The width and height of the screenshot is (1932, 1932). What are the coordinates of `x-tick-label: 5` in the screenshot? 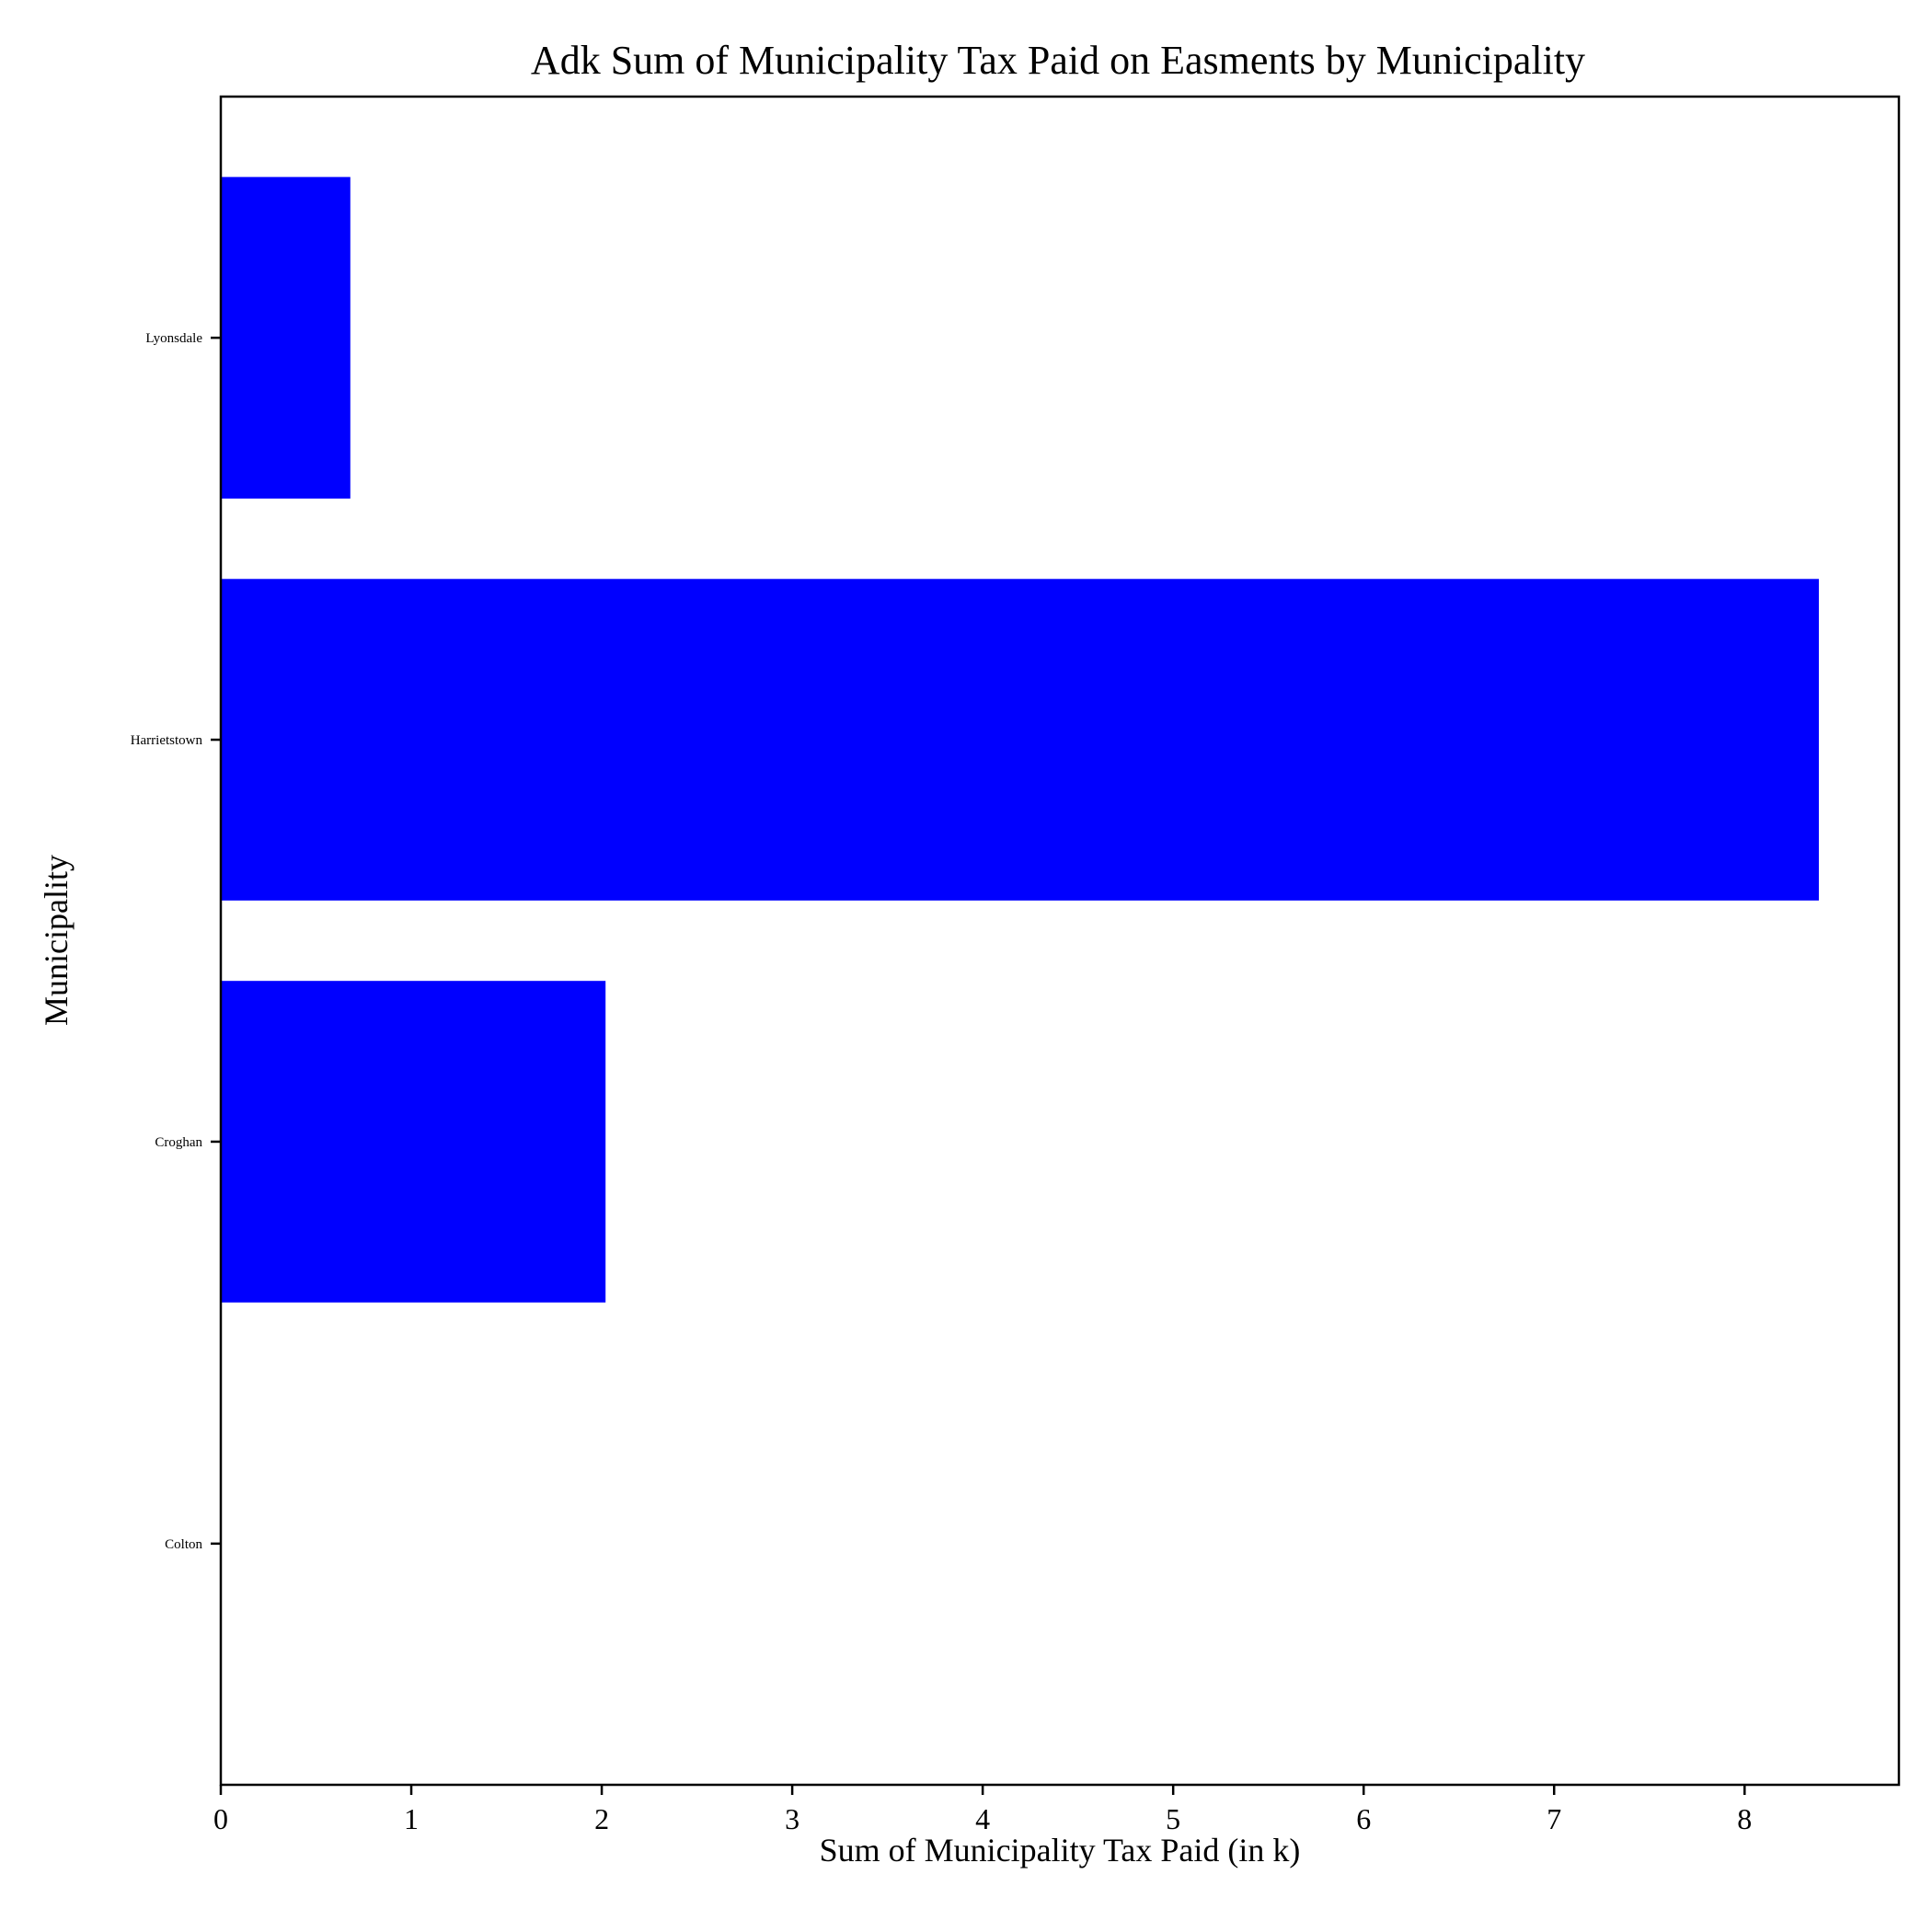 It's located at (1173, 1818).